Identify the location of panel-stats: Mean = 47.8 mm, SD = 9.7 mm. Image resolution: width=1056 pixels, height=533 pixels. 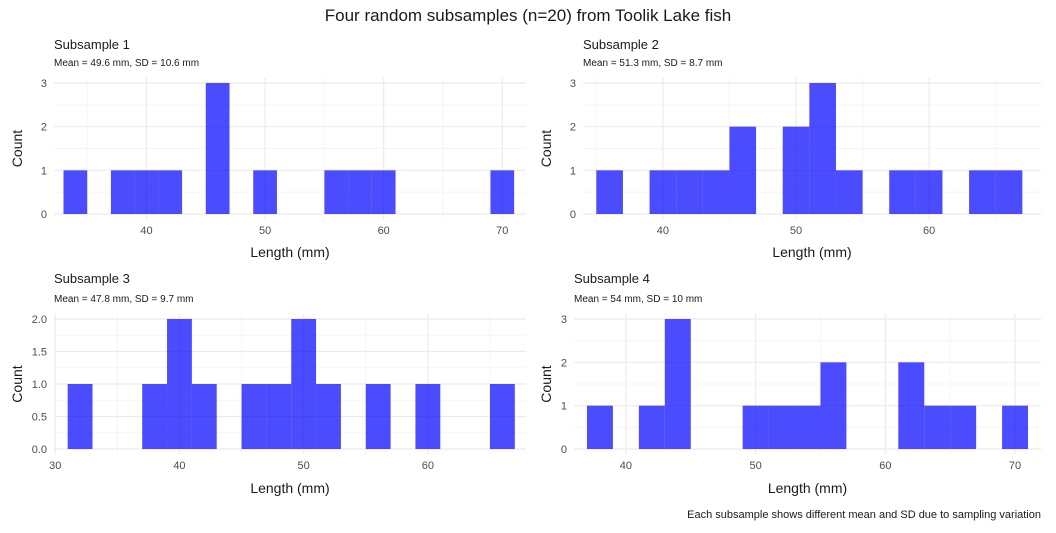
(124, 299).